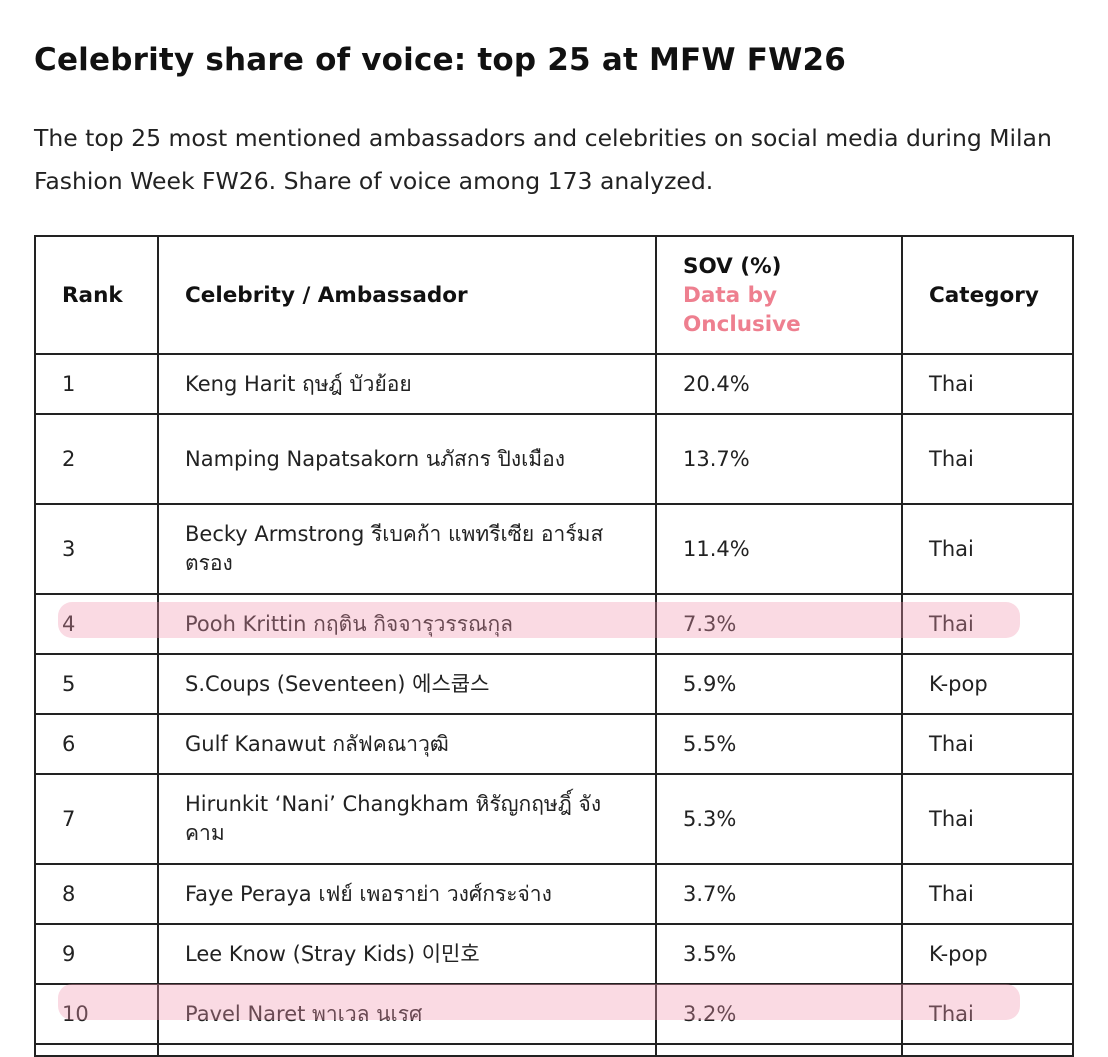 The width and height of the screenshot is (1108, 1057). I want to click on cell-rank, so click(96, 1050).